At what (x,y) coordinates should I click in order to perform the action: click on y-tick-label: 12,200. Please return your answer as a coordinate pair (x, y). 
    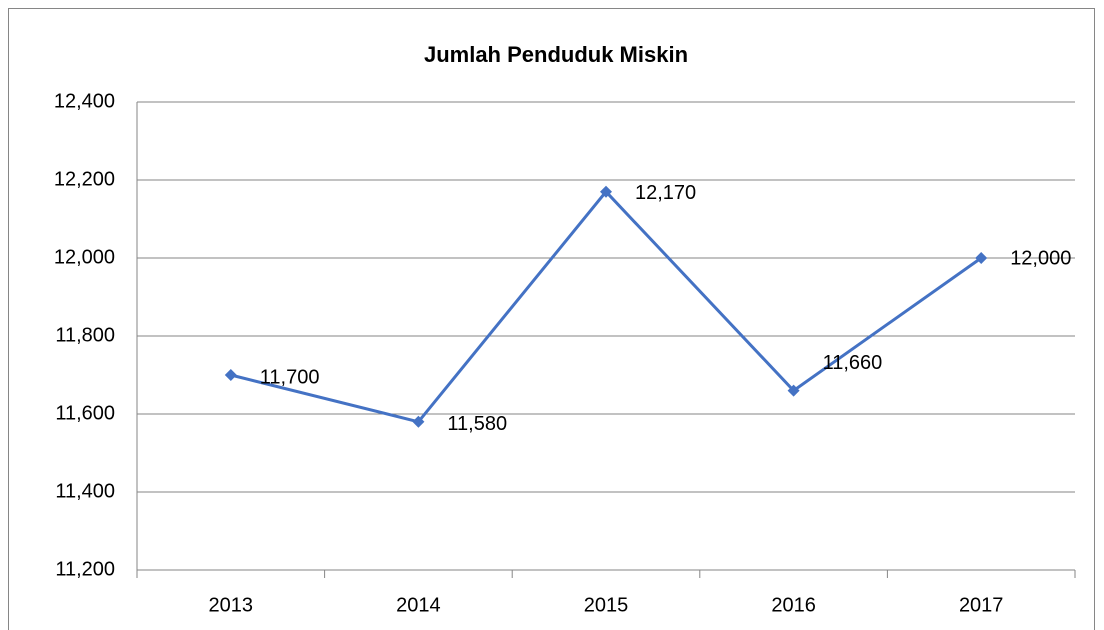
    Looking at the image, I should click on (84, 179).